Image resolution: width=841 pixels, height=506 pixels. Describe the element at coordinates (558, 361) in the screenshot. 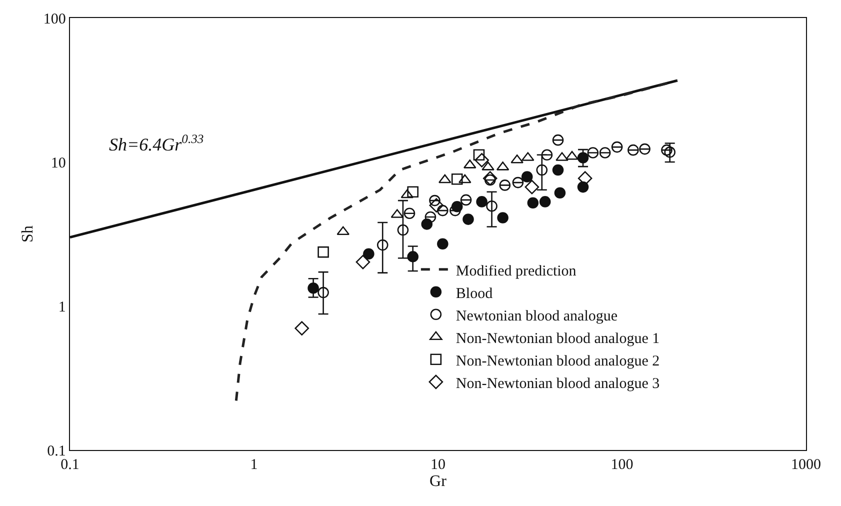

I see `legend-label: Non-Newtonian blood analogue 2` at that location.